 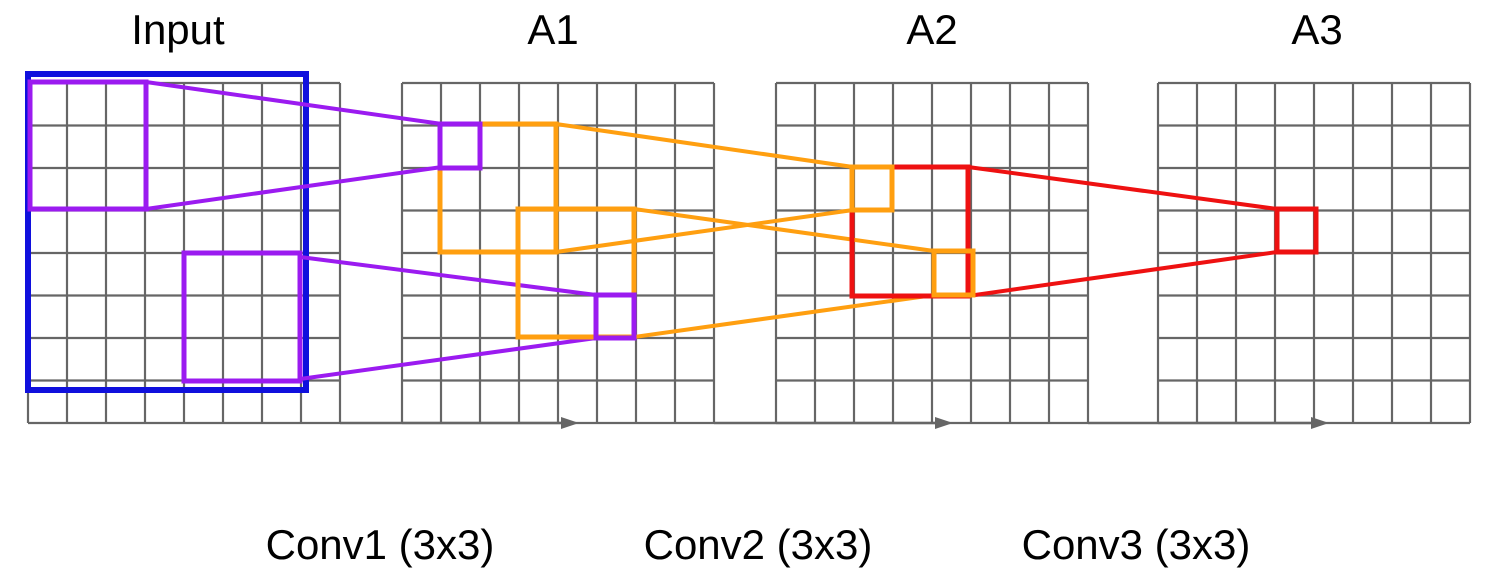 I want to click on conv3-kernel-a2, so click(x=910, y=231).